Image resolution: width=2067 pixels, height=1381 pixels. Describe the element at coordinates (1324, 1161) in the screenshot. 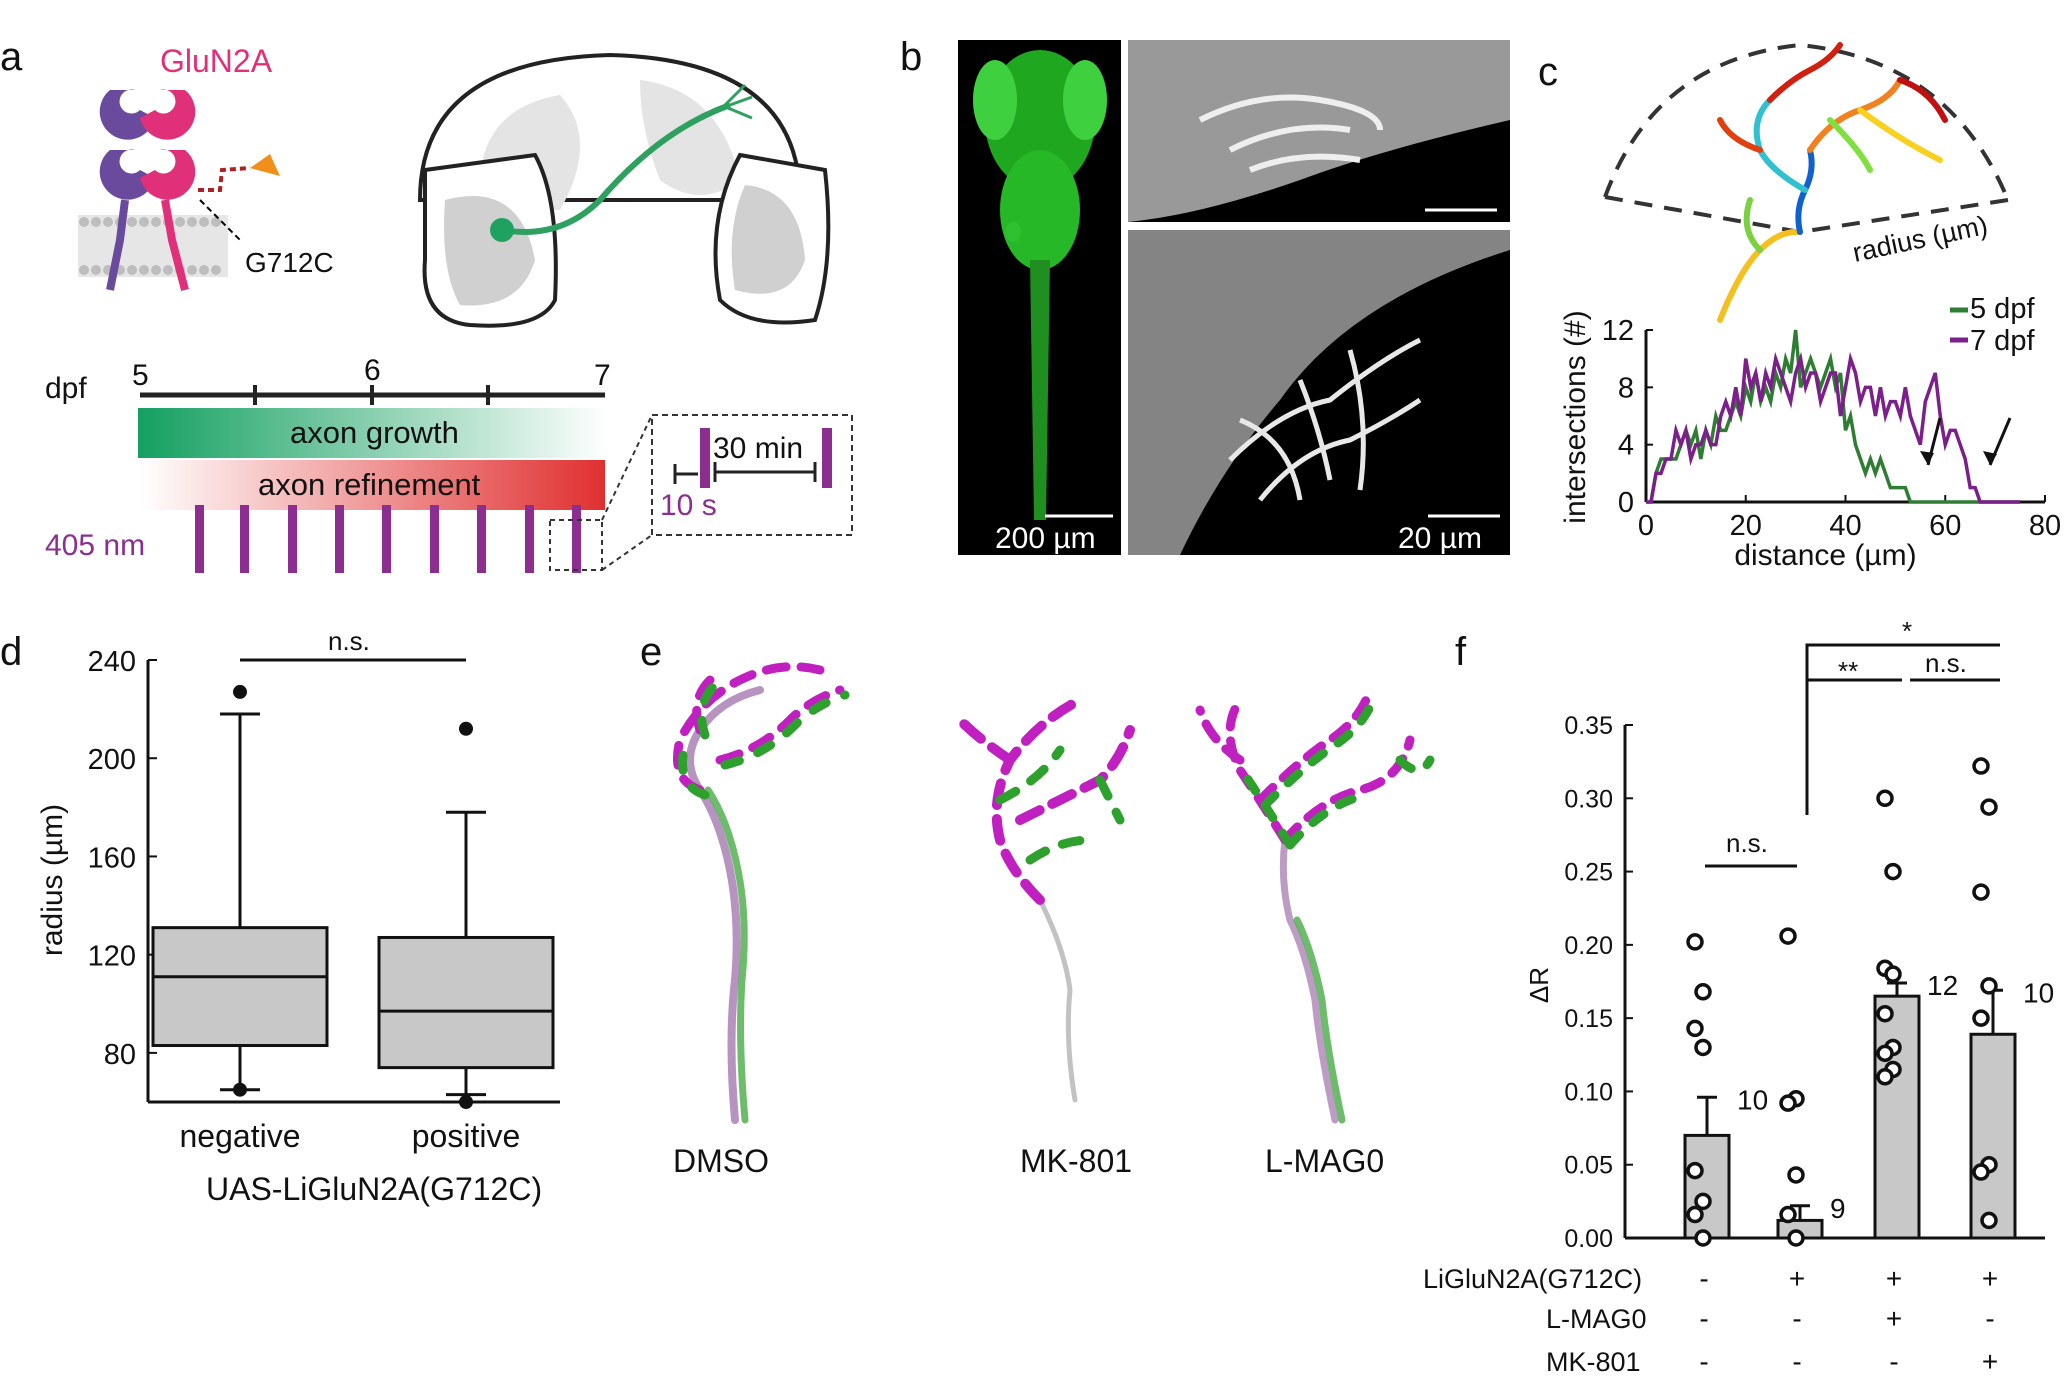

I see `condition-label-lmag0: L-MAG0` at that location.